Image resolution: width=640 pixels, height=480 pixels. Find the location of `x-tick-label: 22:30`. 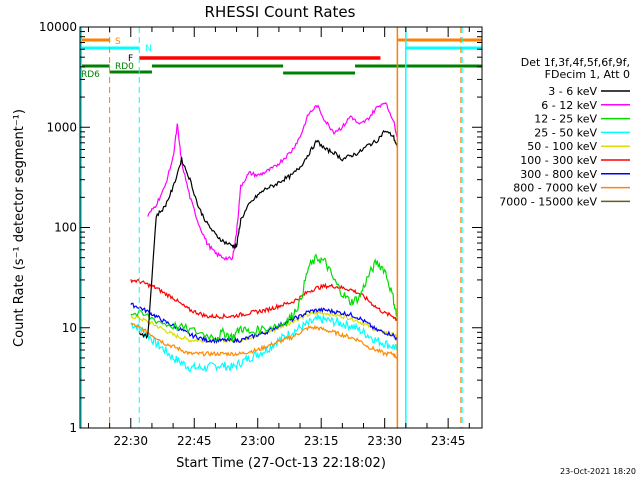

x-tick-label: 22:30 is located at coordinates (130, 441).